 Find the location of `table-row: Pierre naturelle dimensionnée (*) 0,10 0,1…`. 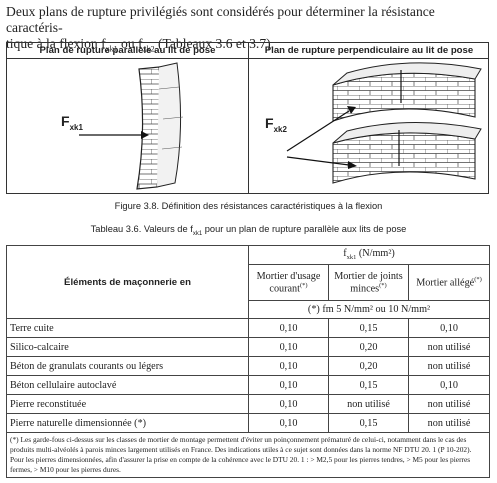

table-row: Pierre naturelle dimensionnée (*) 0,10 0,1… is located at coordinates (248, 423).